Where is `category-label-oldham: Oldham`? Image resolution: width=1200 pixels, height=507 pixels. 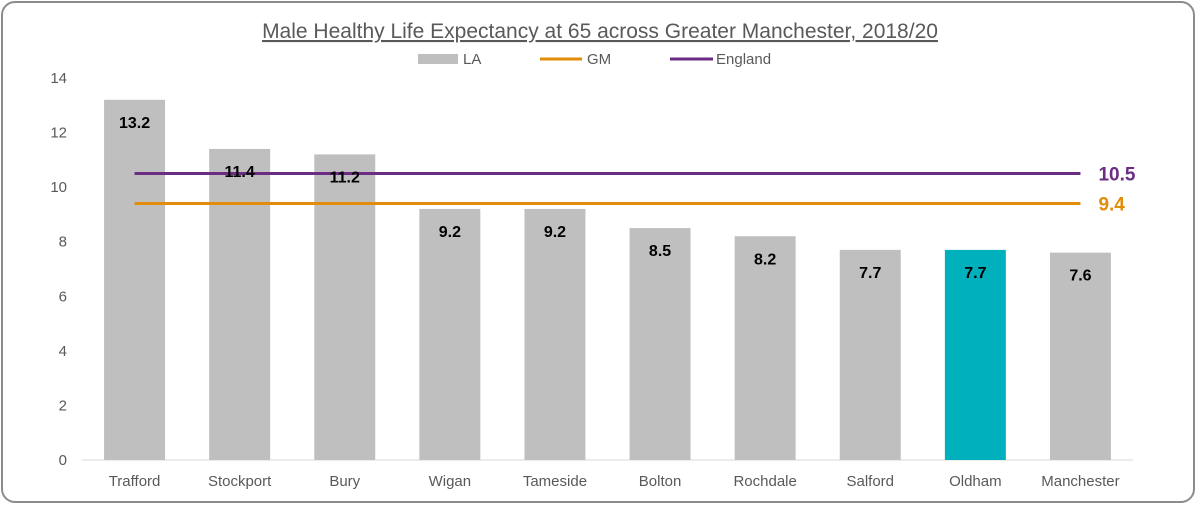 category-label-oldham: Oldham is located at coordinates (975, 481).